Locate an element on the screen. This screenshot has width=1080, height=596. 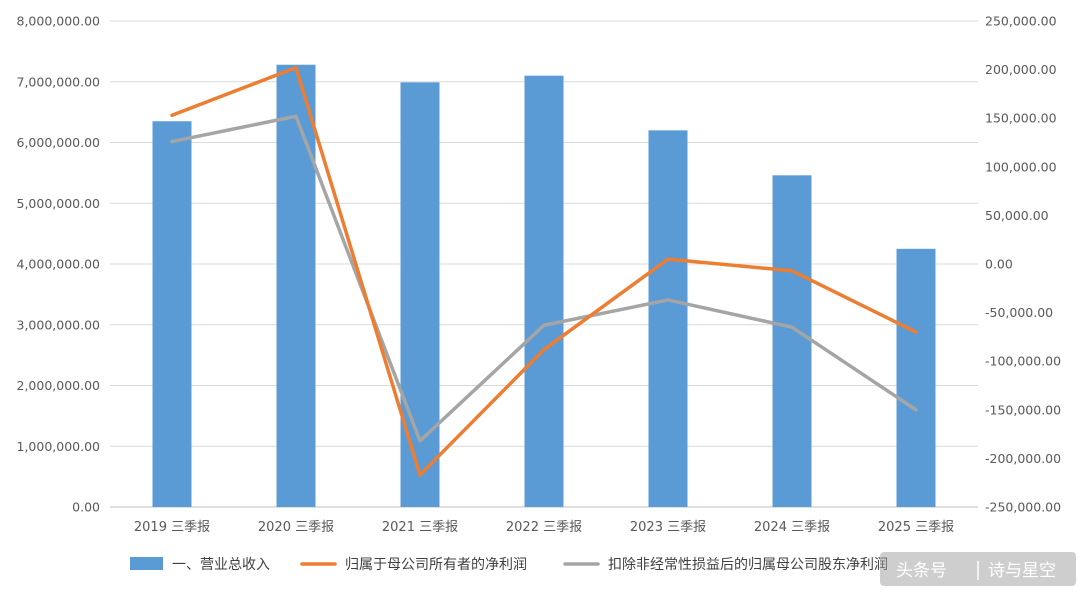
right-axis-tick-label: 100,000.00 is located at coordinates (1021, 166).